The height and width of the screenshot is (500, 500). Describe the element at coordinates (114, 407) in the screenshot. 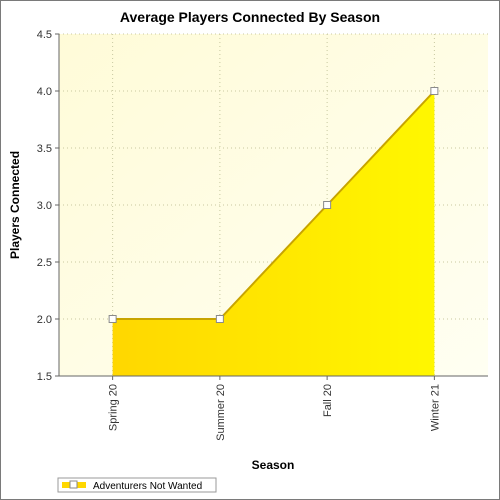

I see `x-tick-label: Spring 20` at that location.